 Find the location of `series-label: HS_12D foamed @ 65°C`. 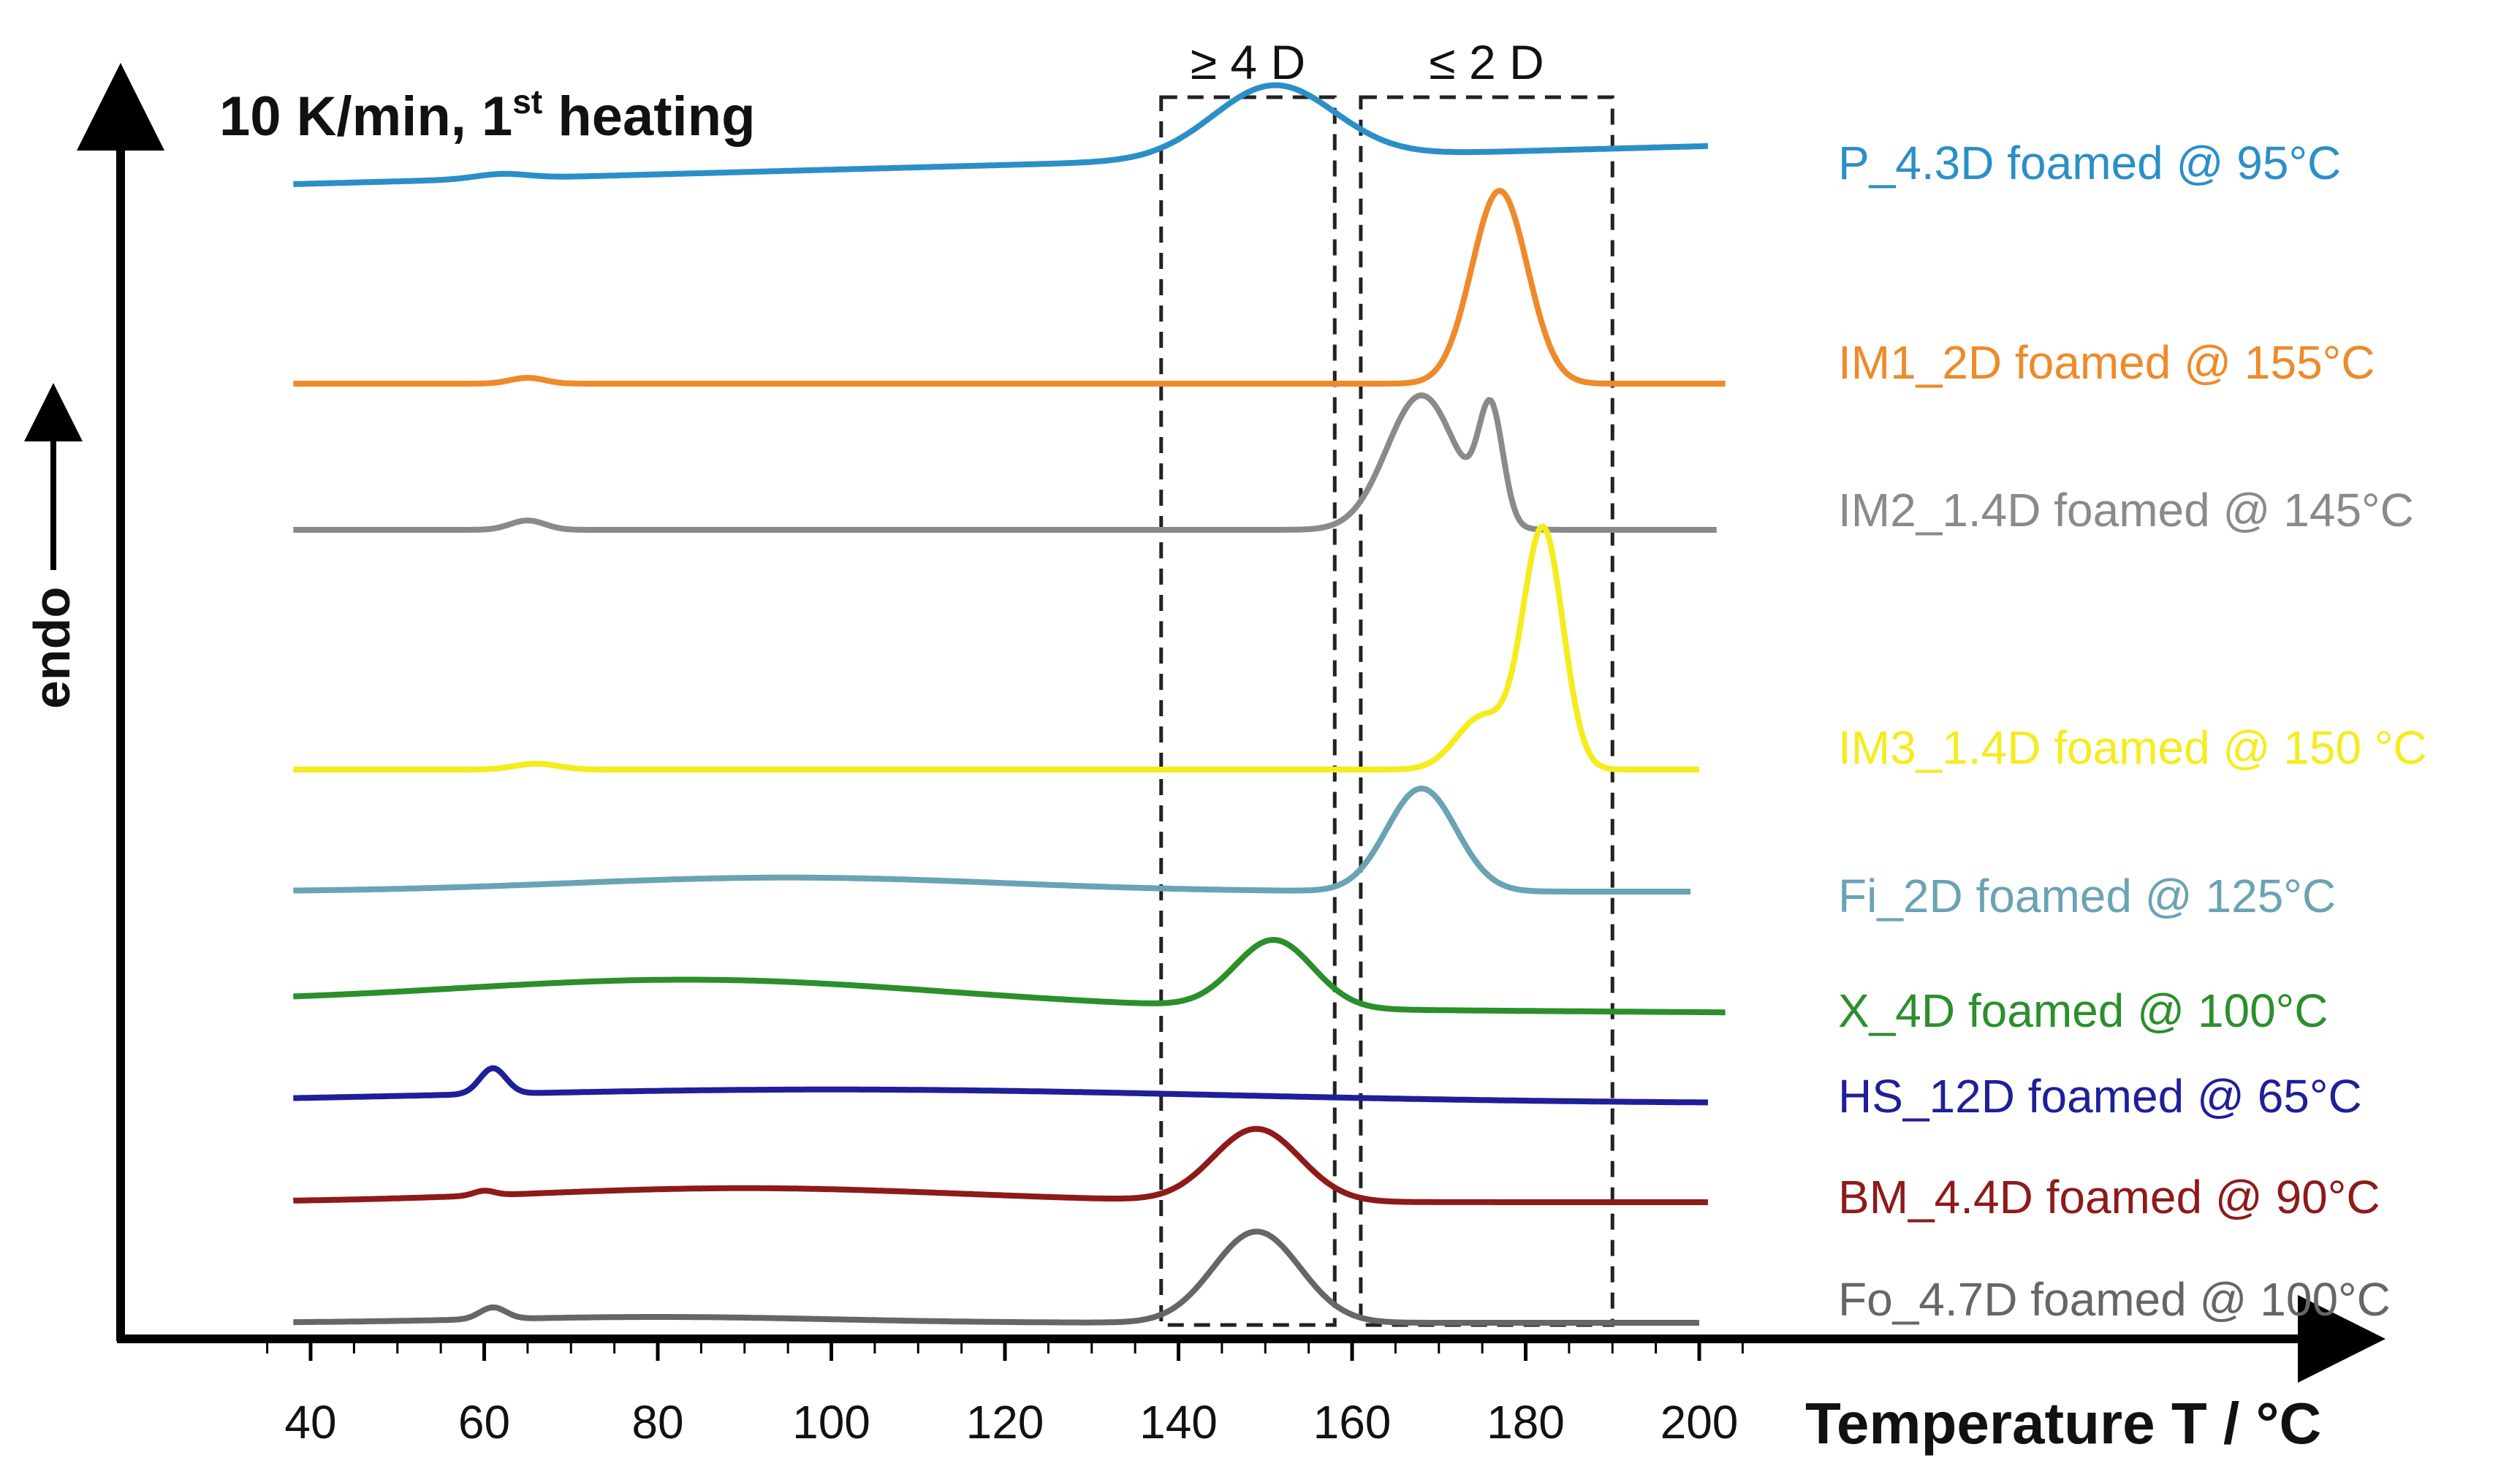

series-label: HS_12D foamed @ 65°C is located at coordinates (2100, 1096).